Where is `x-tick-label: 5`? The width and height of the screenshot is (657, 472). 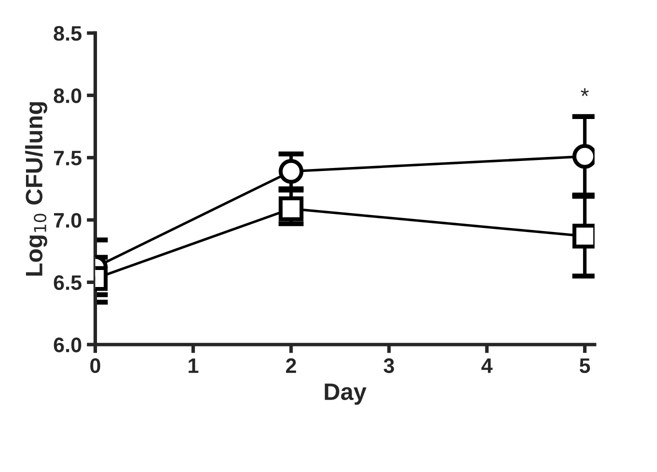
x-tick-label: 5 is located at coordinates (585, 366).